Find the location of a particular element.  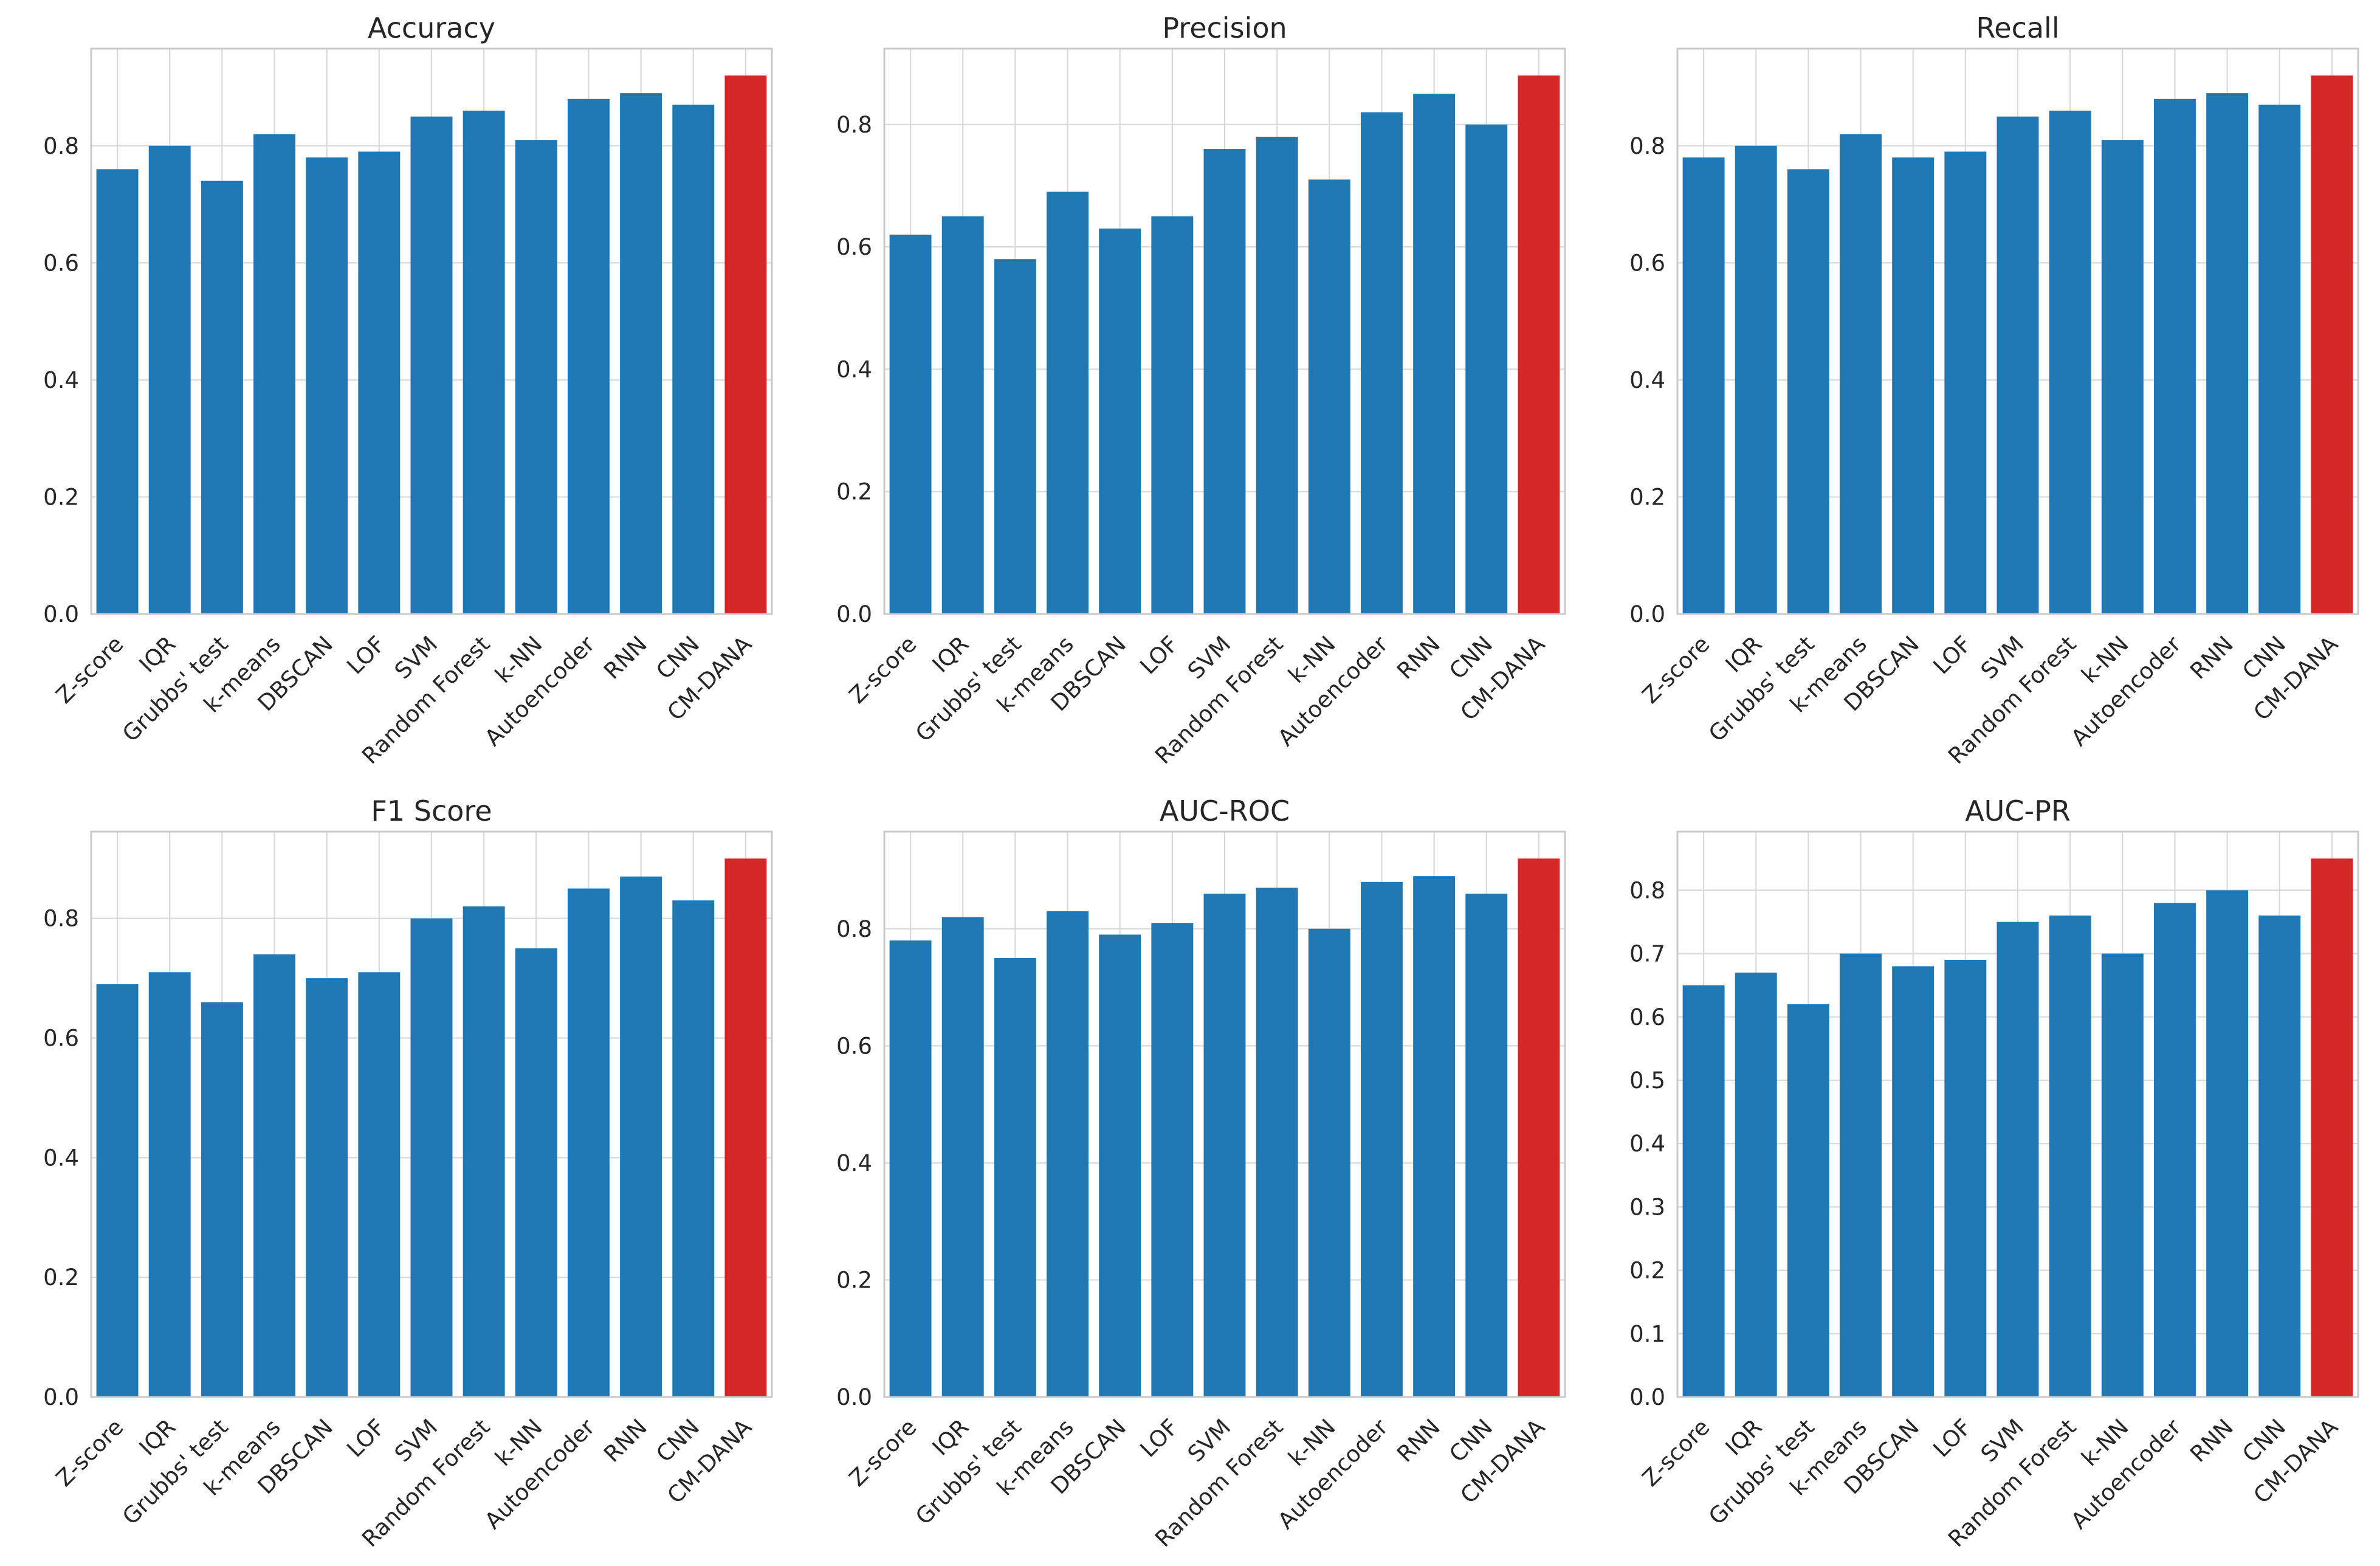

bar-dbscan is located at coordinates (1913, 385).